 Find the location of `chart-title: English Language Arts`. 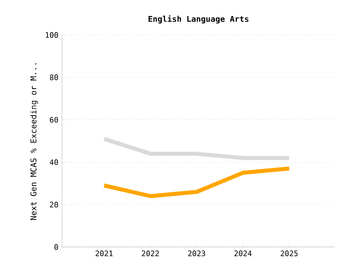

chart-title: English Language Arts is located at coordinates (198, 19).